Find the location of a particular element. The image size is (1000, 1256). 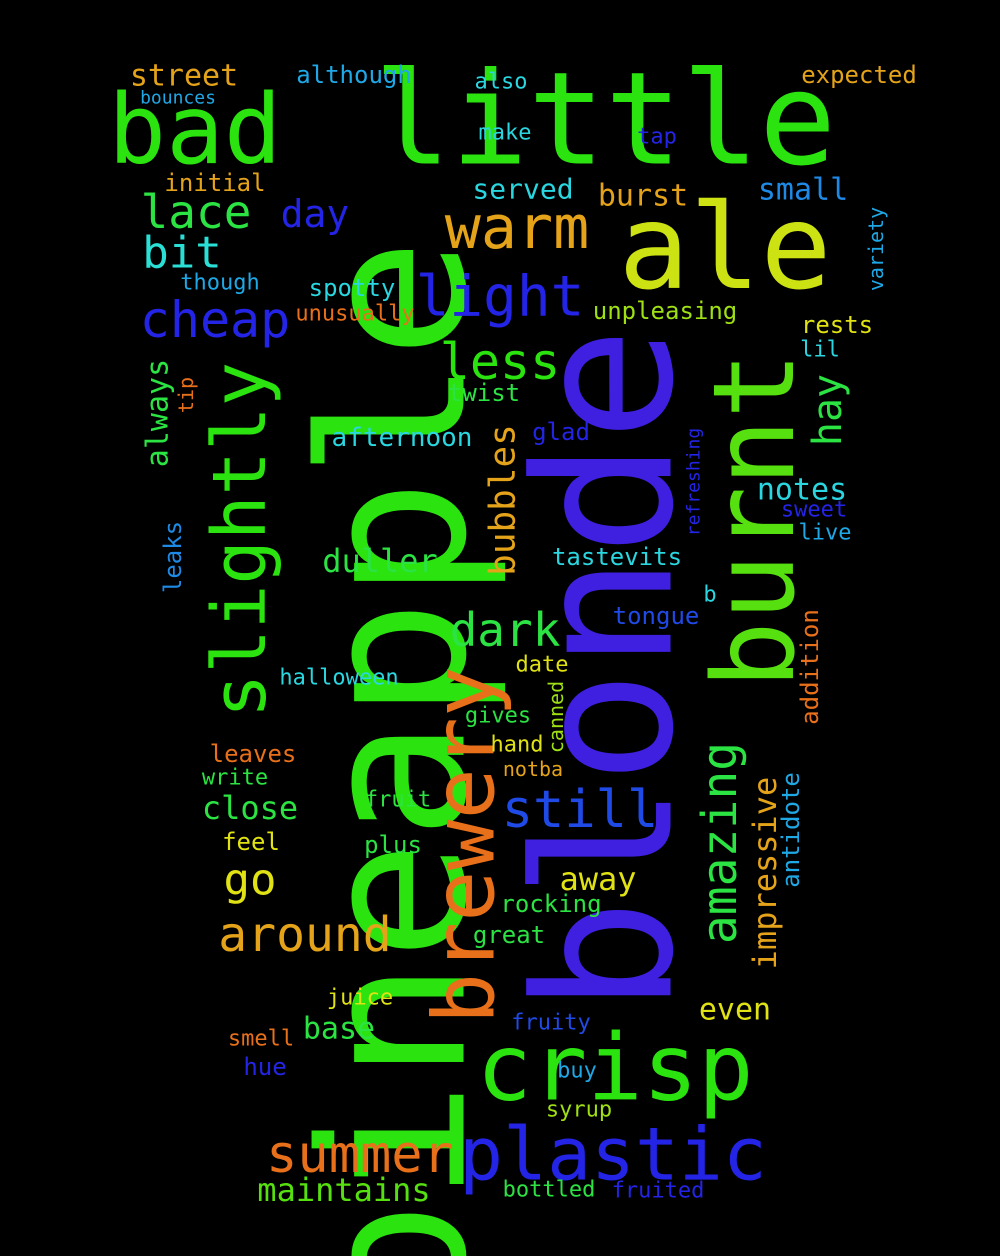

word-rocking: rocking is located at coordinates (550, 904).